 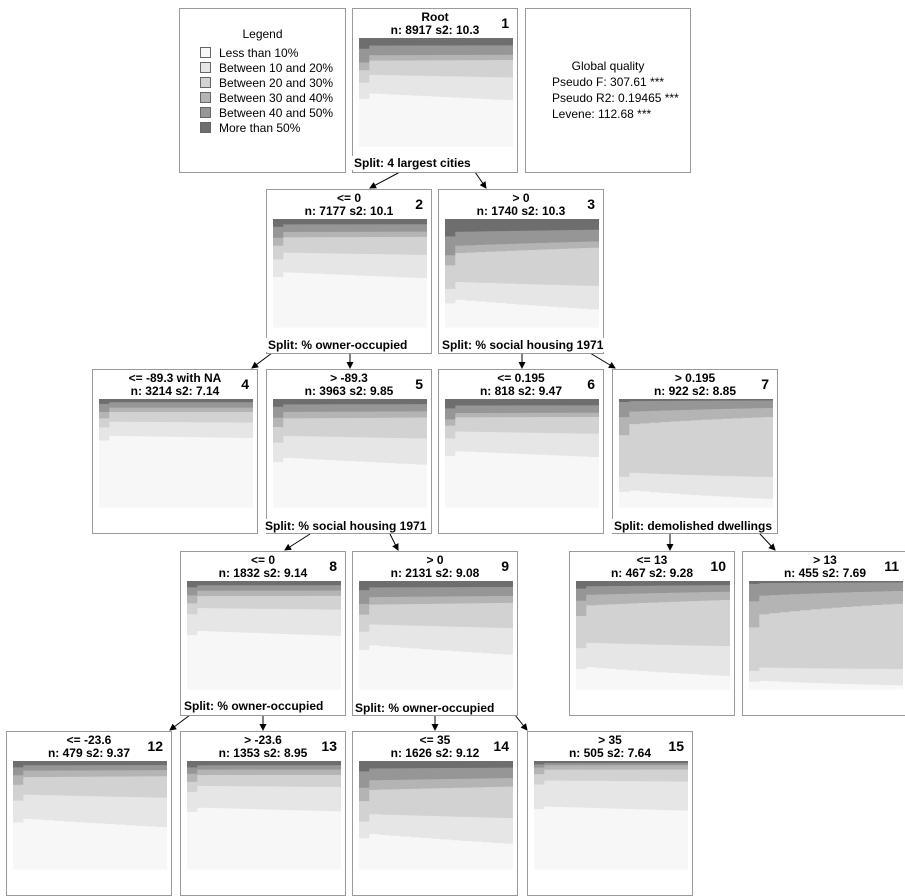 I want to click on node-number: 4, so click(x=245, y=384).